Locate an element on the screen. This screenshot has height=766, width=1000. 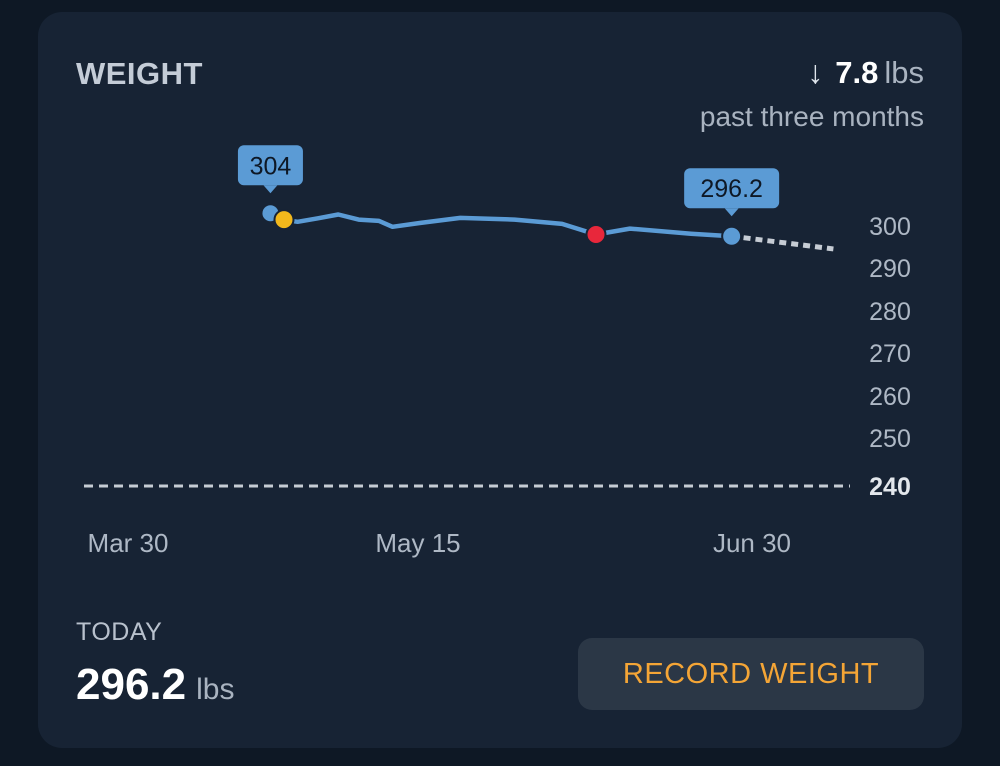
y-tick-label: 260 is located at coordinates (890, 397).